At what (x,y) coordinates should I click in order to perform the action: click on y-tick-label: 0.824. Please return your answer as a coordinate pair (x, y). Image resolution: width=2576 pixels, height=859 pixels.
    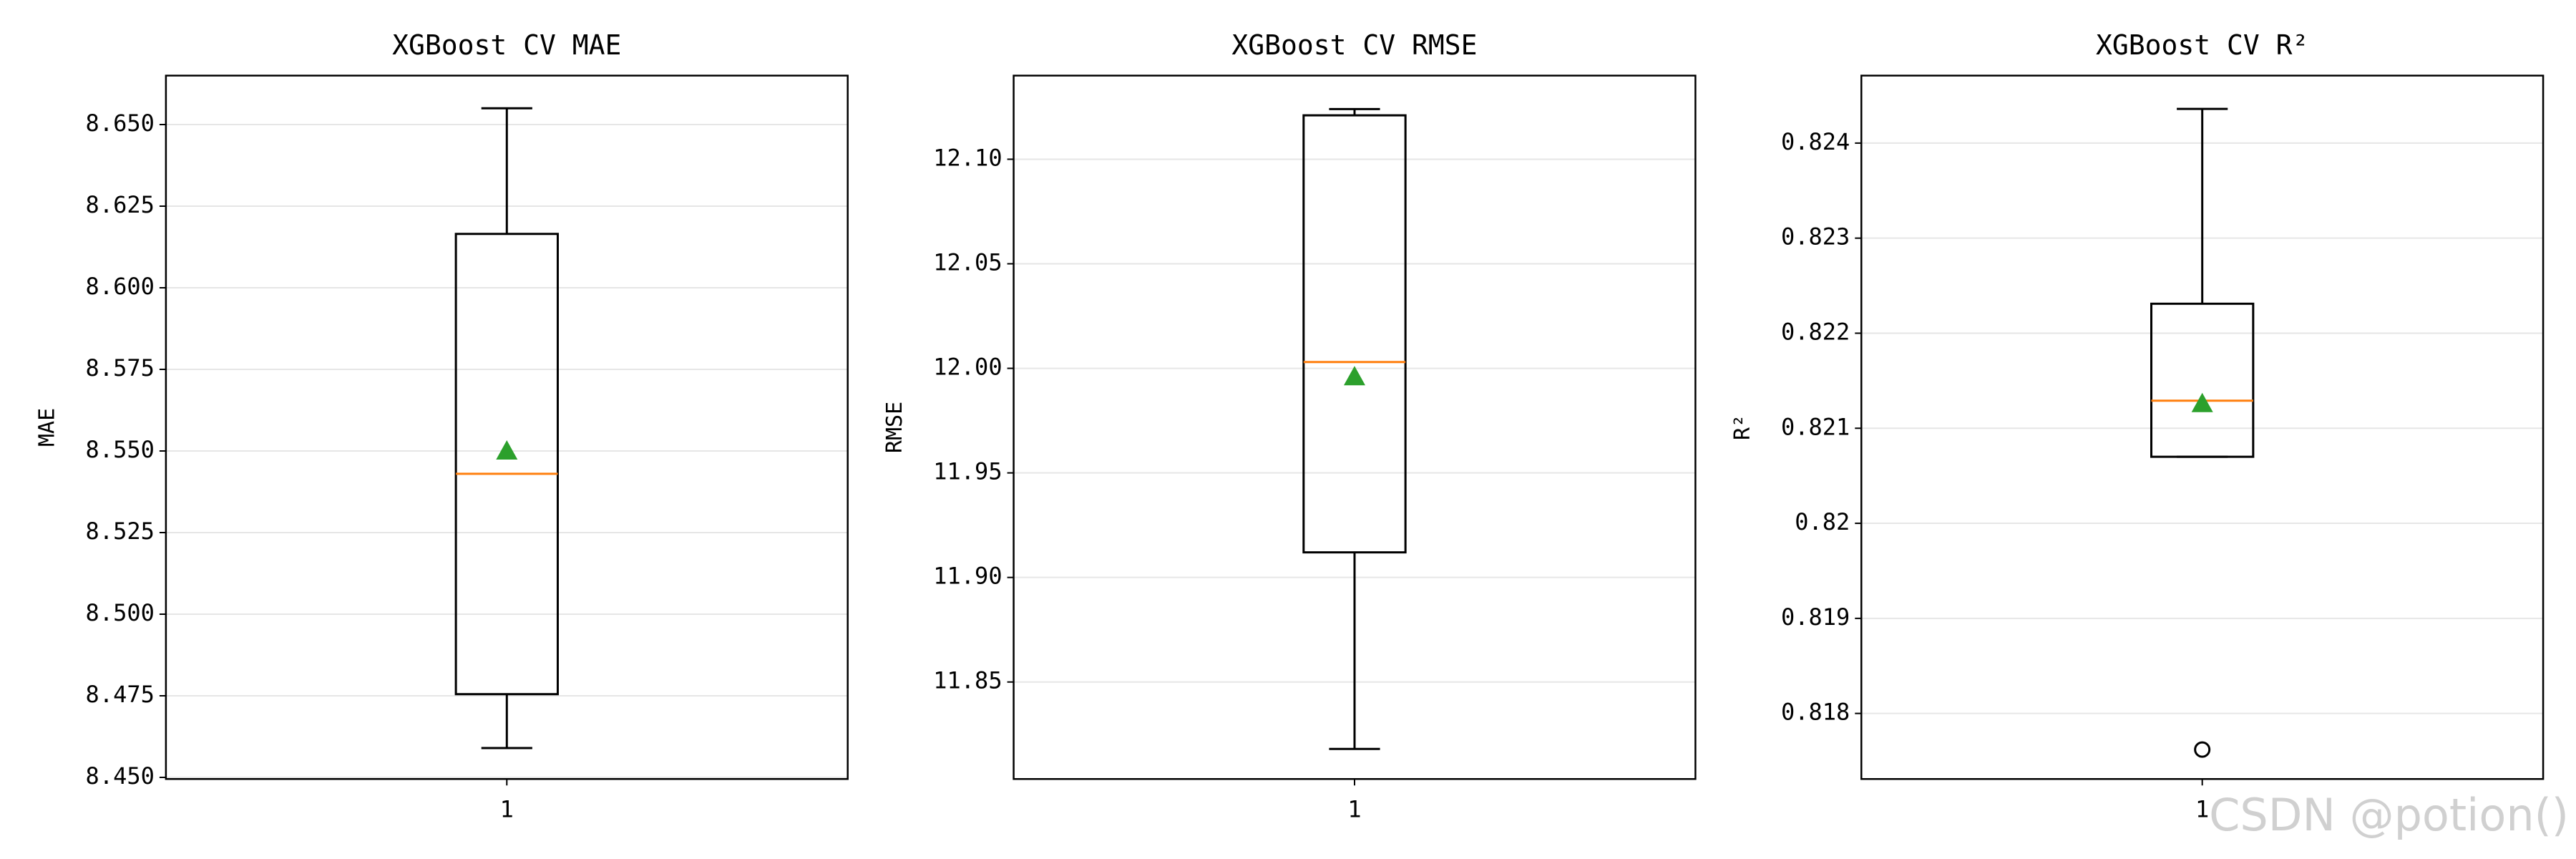
    Looking at the image, I should click on (1815, 141).